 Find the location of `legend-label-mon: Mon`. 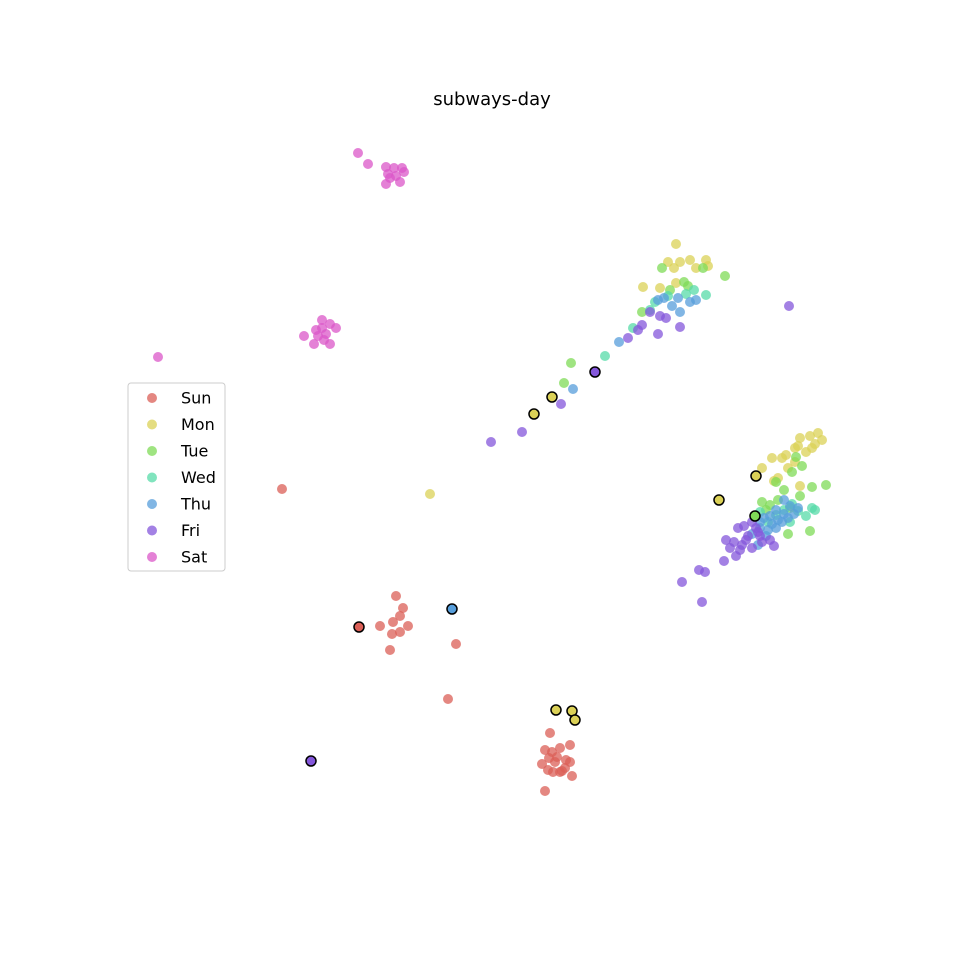

legend-label-mon: Mon is located at coordinates (198, 424).